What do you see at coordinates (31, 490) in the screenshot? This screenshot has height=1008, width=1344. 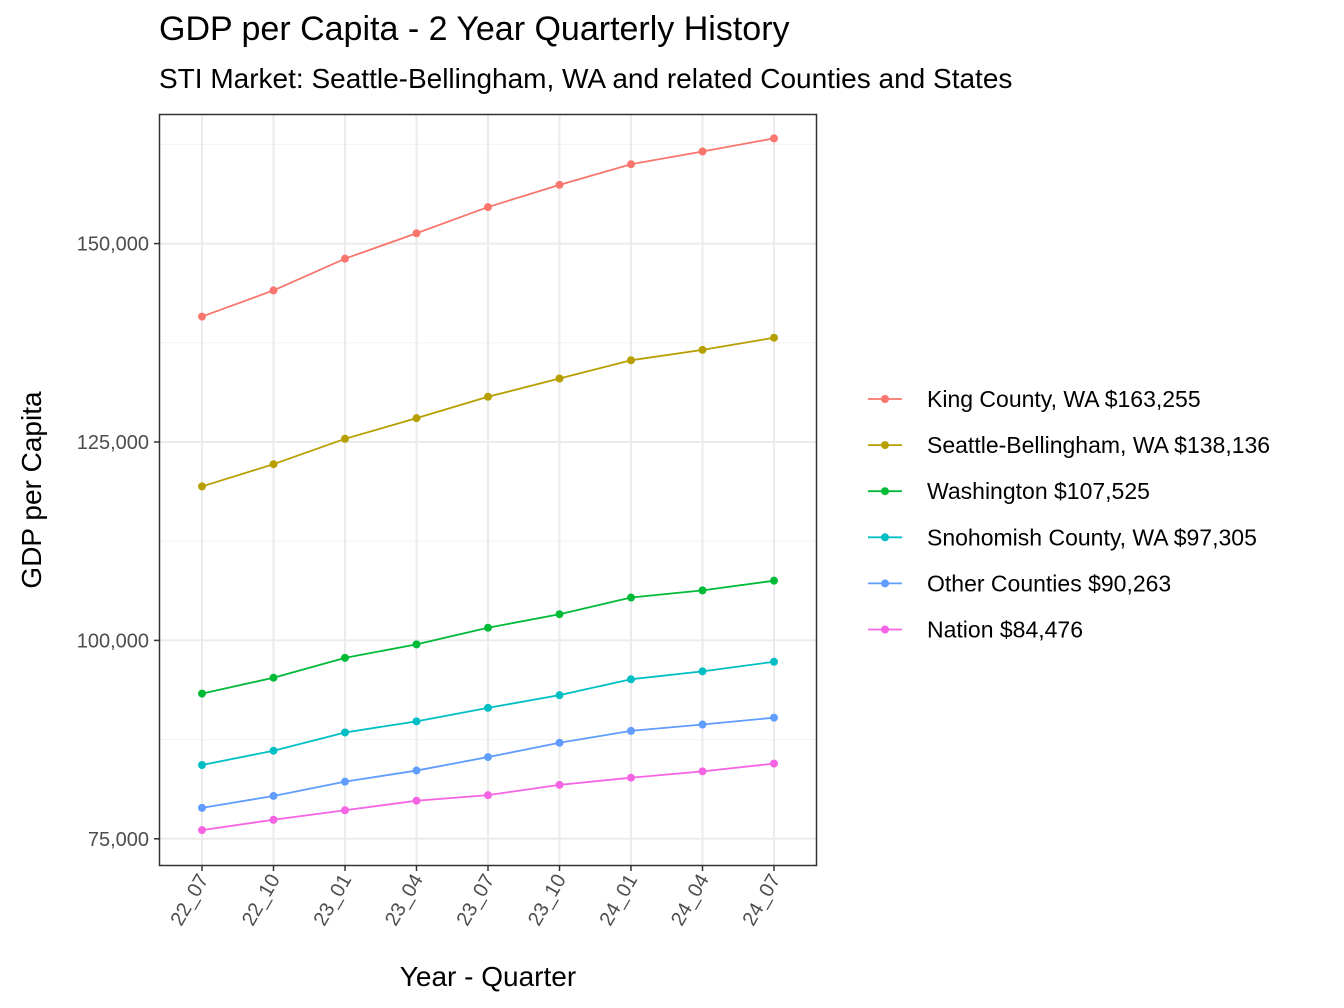 I see `y-axis-label: GDP per Capita` at bounding box center [31, 490].